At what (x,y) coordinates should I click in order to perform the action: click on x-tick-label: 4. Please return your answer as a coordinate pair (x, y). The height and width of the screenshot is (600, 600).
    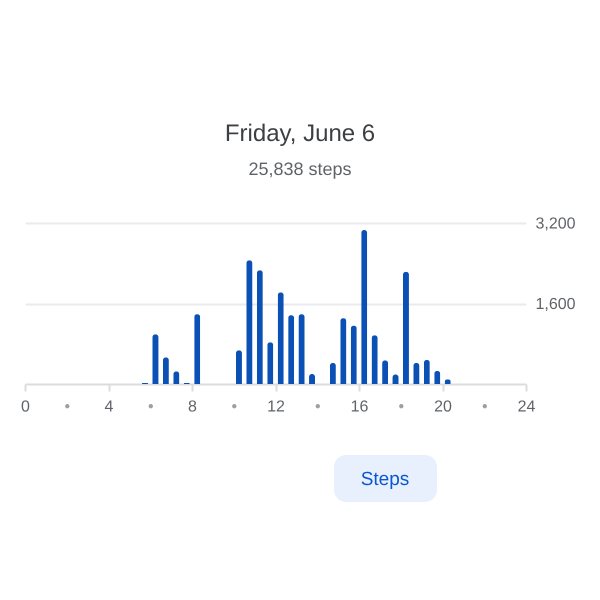
    Looking at the image, I should click on (109, 407).